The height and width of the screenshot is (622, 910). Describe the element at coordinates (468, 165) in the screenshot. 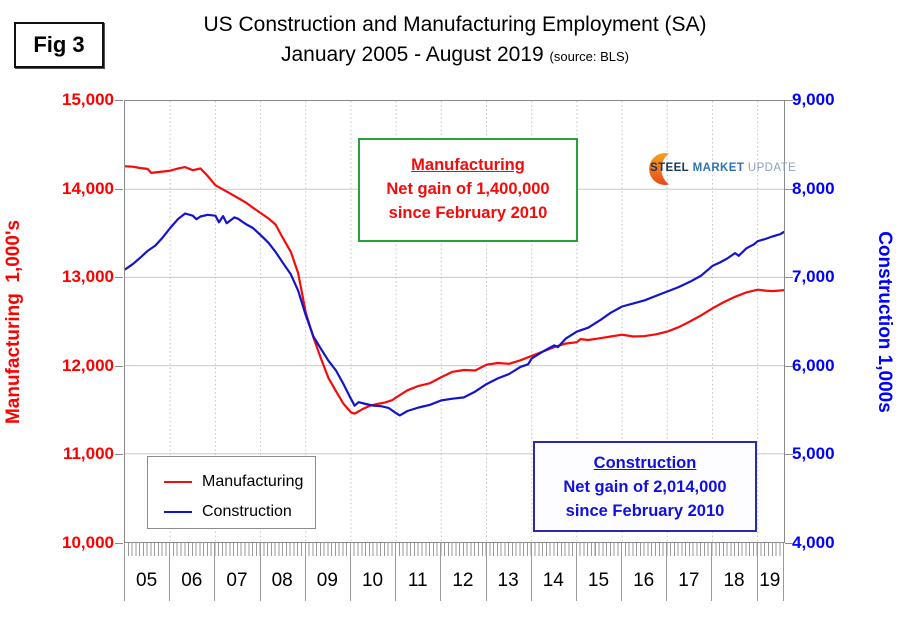

I see `manufacturing-annotation-title: Manufacturing` at that location.